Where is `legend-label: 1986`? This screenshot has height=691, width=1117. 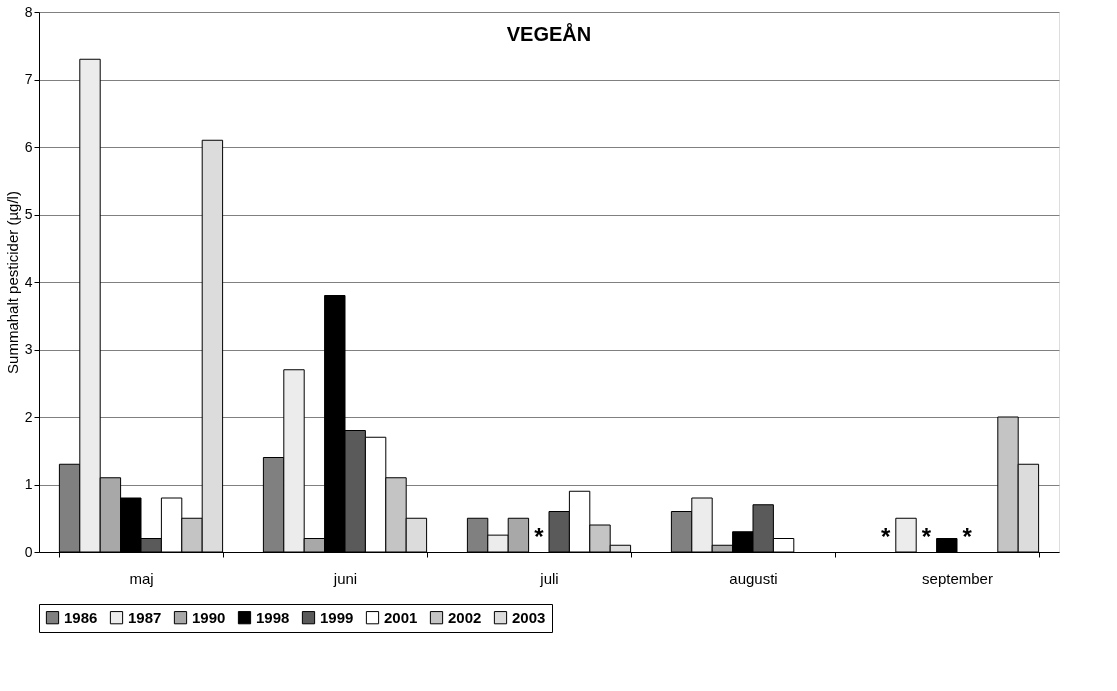
legend-label: 1986 is located at coordinates (81, 617).